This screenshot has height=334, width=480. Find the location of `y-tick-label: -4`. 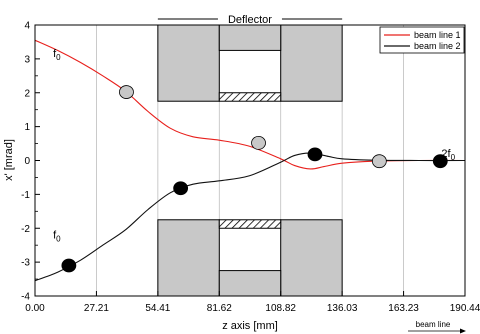

y-tick-label: -4 is located at coordinates (25, 297).